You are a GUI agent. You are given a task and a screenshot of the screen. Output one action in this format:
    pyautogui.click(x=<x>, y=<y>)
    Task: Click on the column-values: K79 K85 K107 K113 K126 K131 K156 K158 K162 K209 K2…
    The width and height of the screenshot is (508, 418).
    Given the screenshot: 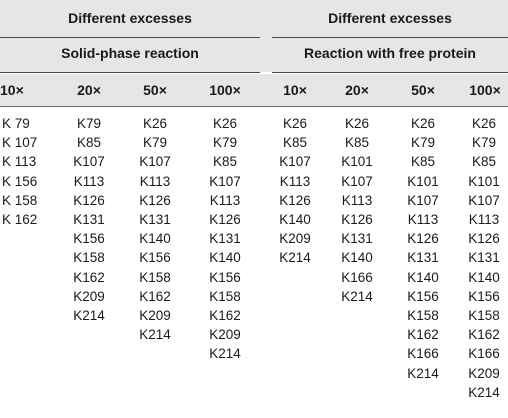 What is the action you would take?
    pyautogui.click(x=89, y=219)
    